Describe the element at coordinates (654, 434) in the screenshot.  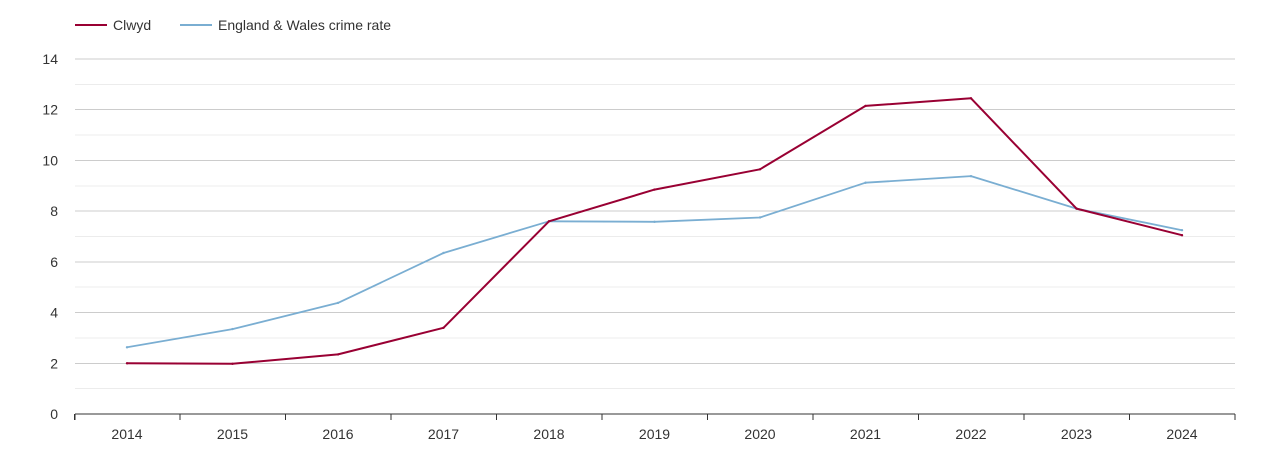
I see `x-tick-label: 2019` at that location.